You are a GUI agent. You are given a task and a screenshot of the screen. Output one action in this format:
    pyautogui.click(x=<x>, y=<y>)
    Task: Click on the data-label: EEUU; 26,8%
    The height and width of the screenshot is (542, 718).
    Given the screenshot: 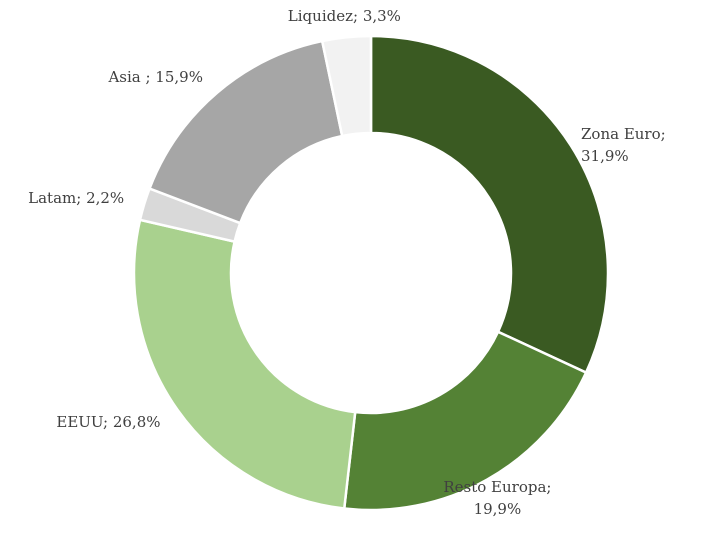 What is the action you would take?
    pyautogui.click(x=108, y=422)
    